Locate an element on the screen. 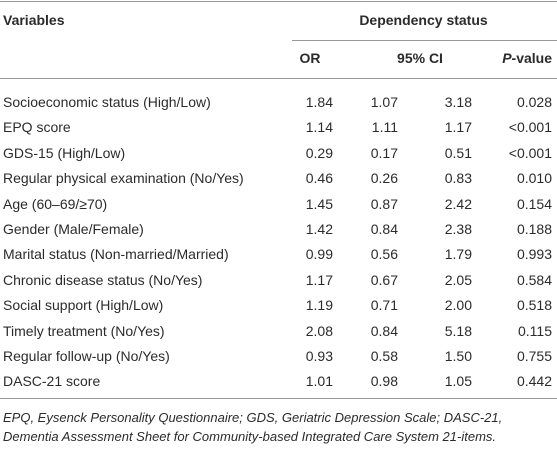  cell-ci-high: 1.05 is located at coordinates (458, 381).